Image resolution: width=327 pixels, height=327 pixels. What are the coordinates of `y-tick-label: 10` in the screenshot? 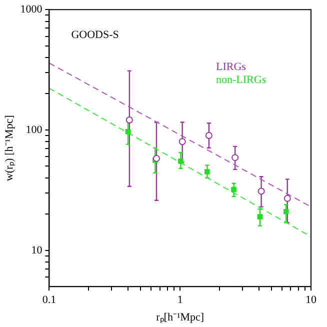 It's located at (37, 250).